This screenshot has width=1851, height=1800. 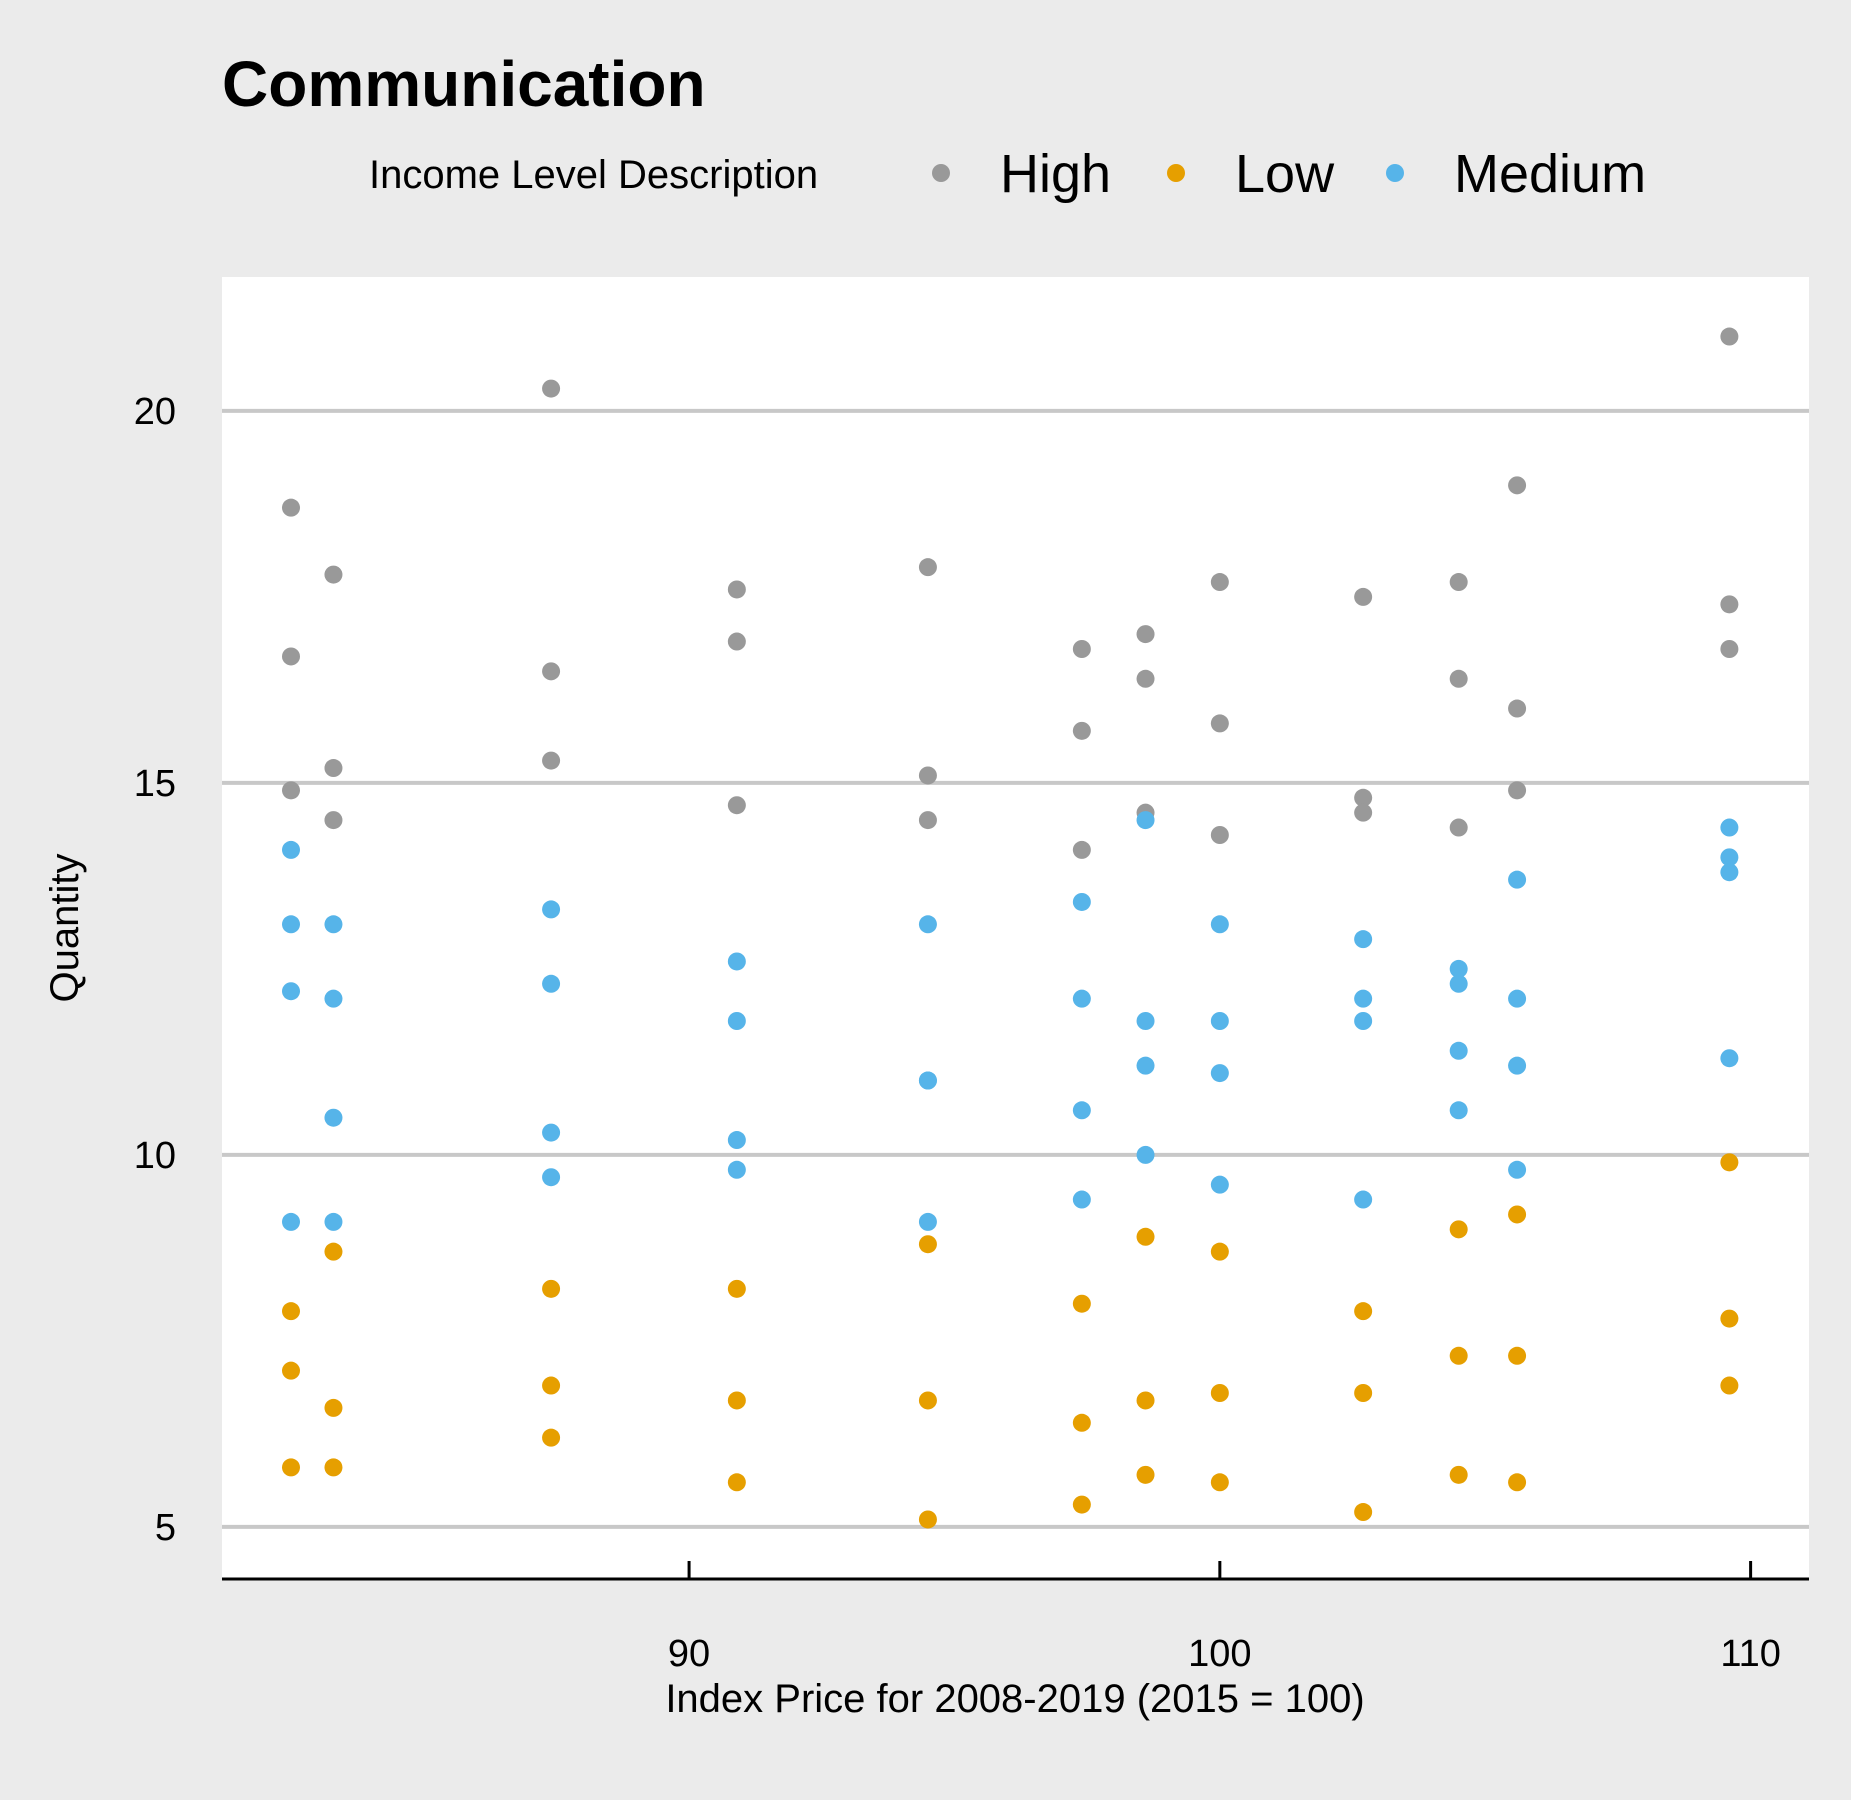 I want to click on x-axis-title: Index Price for 2008-2019 (2015 = 100), so click(x=1014, y=1699).